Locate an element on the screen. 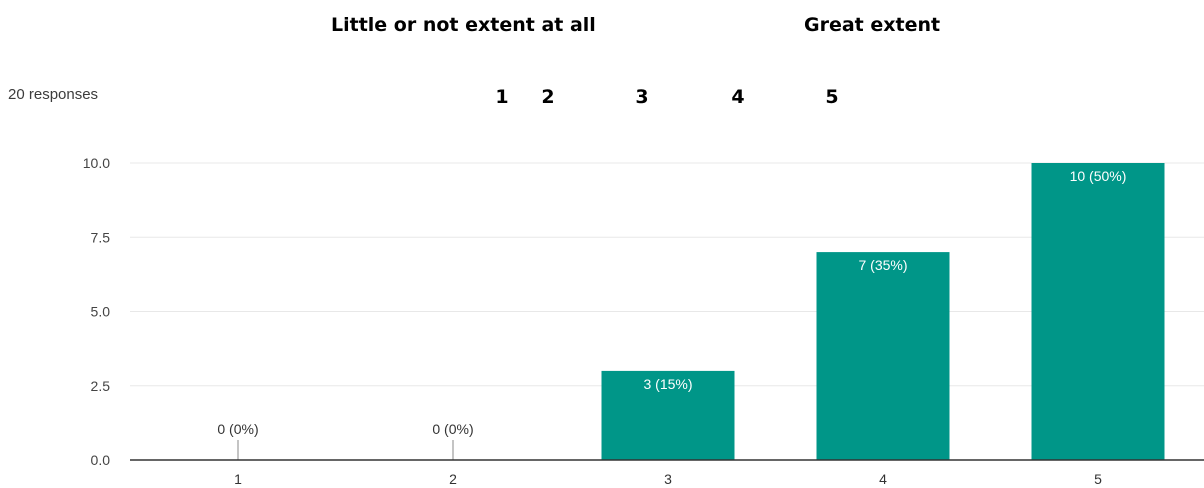 Image resolution: width=1204 pixels, height=488 pixels. y-tick-label: 0.0 is located at coordinates (101, 460).